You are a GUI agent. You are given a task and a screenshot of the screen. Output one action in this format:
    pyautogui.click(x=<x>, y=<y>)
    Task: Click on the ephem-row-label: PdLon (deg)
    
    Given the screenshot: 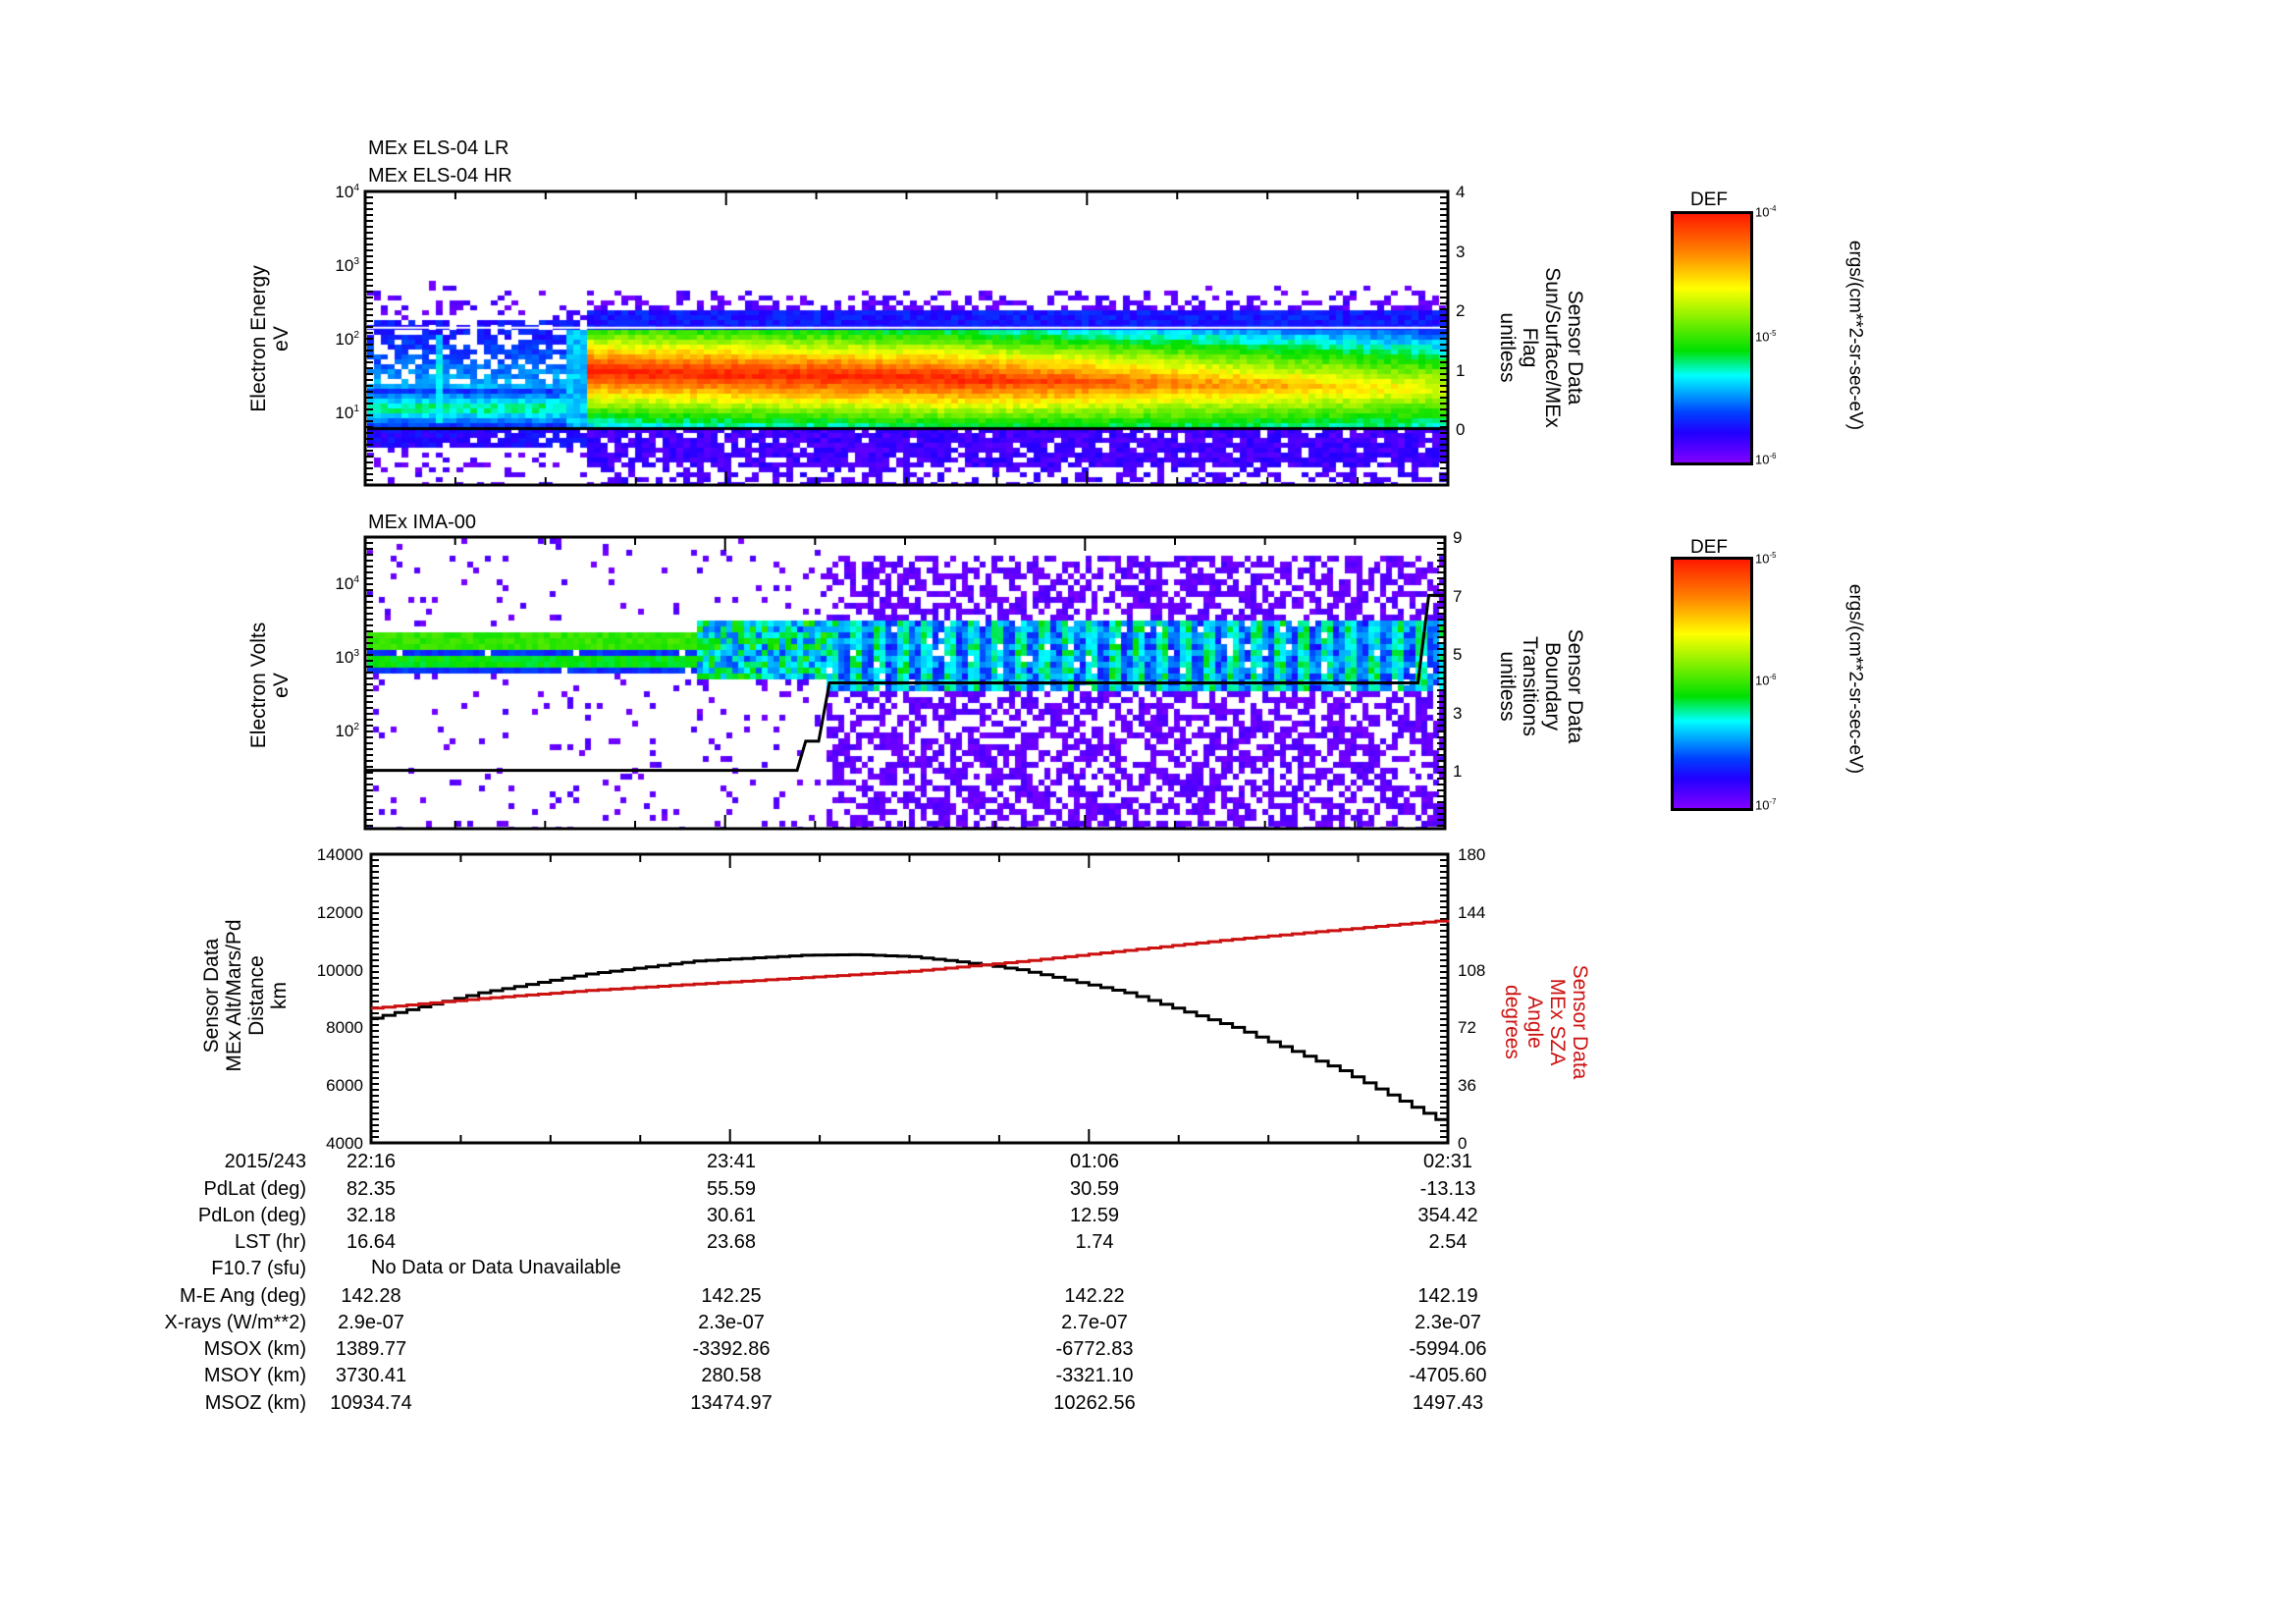 What is the action you would take?
    pyautogui.click(x=251, y=1215)
    